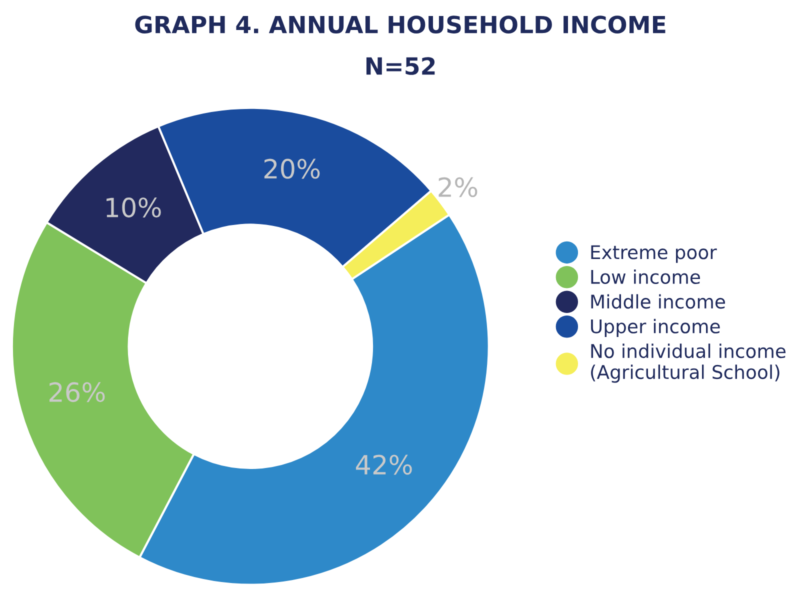 This screenshot has width=801, height=592. Describe the element at coordinates (400, 25) in the screenshot. I see `chart-title: GRAPH 4. ANNUAL HOUSEHOLD INCOME` at that location.